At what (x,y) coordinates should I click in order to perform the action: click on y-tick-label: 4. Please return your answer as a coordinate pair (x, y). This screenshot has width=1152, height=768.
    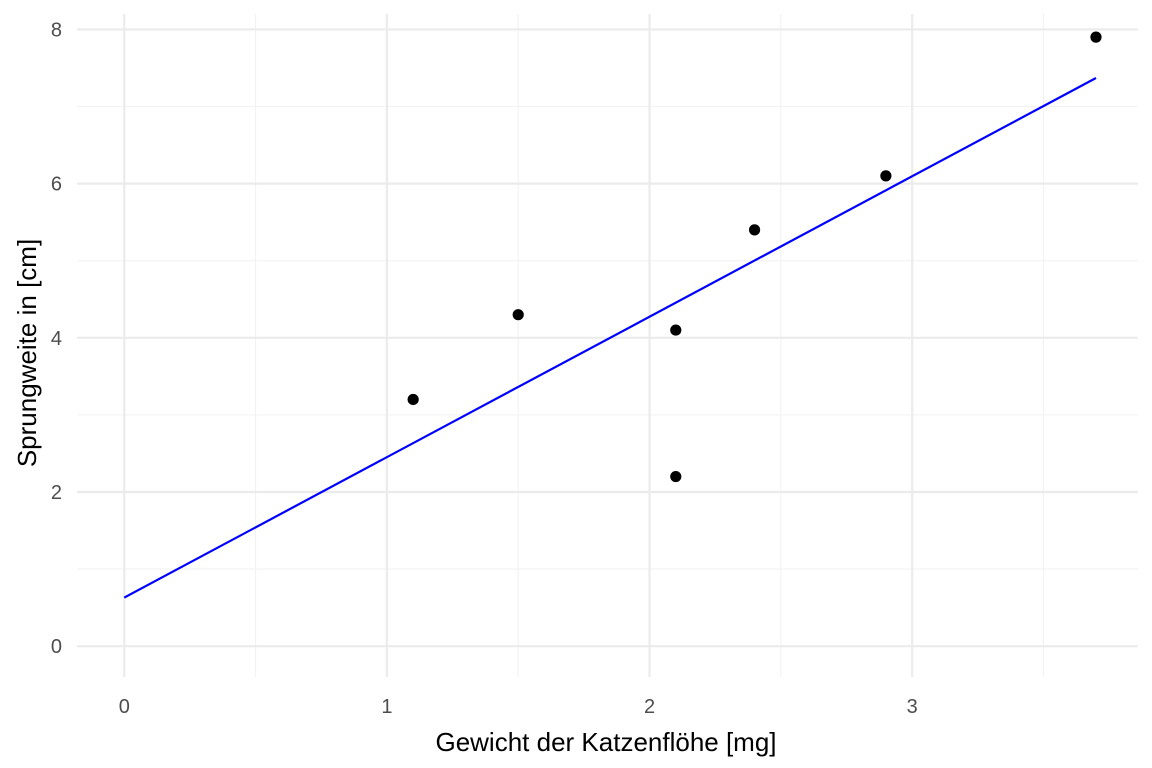
    Looking at the image, I should click on (56, 339).